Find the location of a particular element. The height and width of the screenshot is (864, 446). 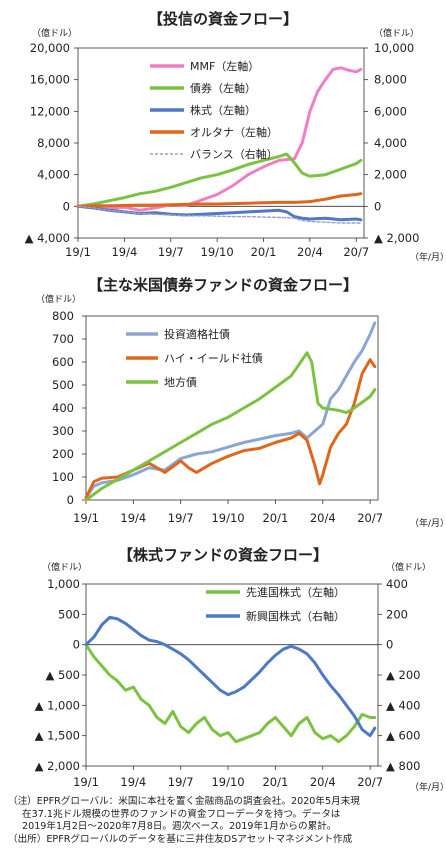

y-right-tick-label: 10,000 is located at coordinates (394, 48).